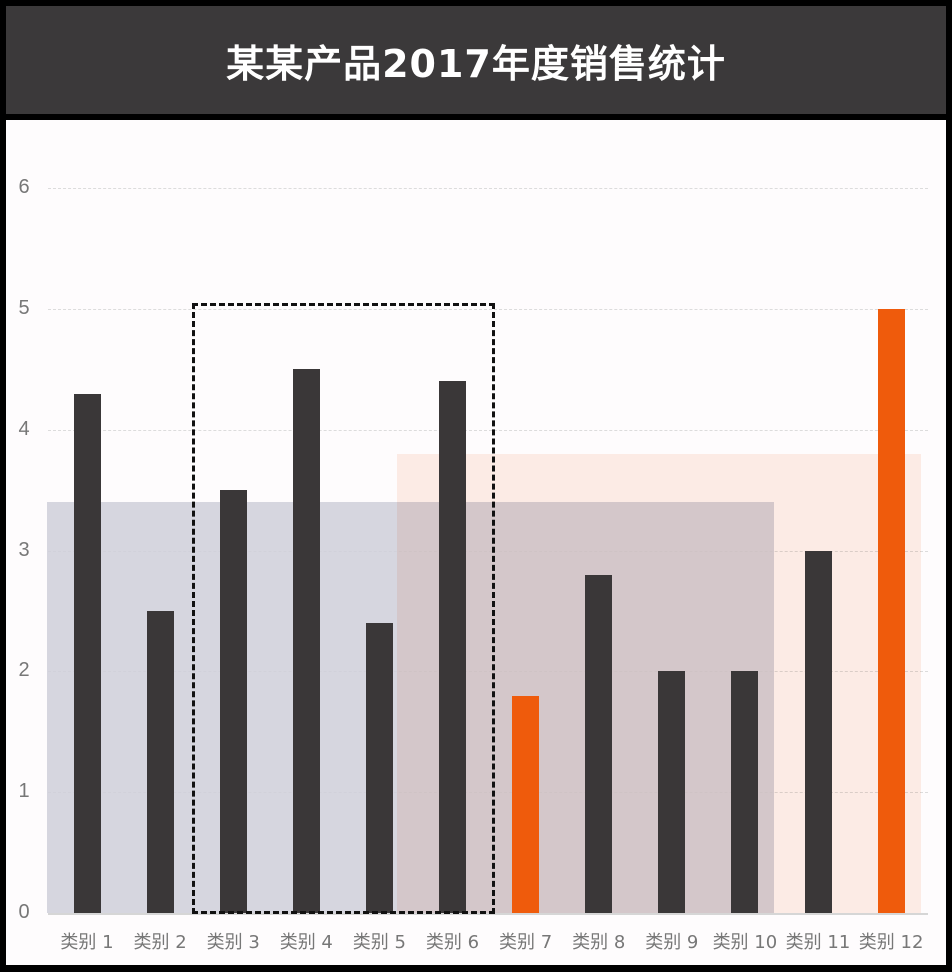 The height and width of the screenshot is (972, 952). I want to click on x-tick-label: 类别 9, so click(672, 942).